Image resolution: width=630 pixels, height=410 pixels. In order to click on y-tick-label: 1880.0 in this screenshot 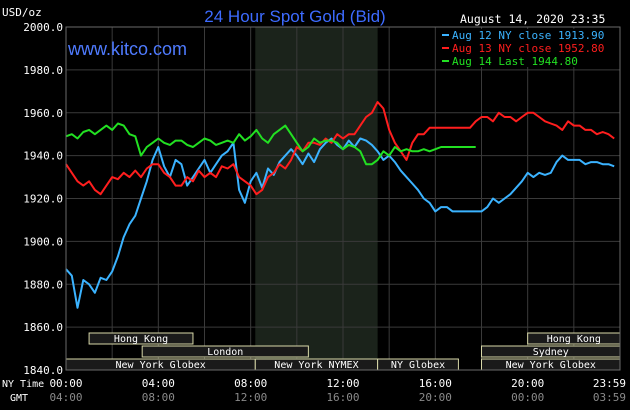, I will do `click(43, 284)`.